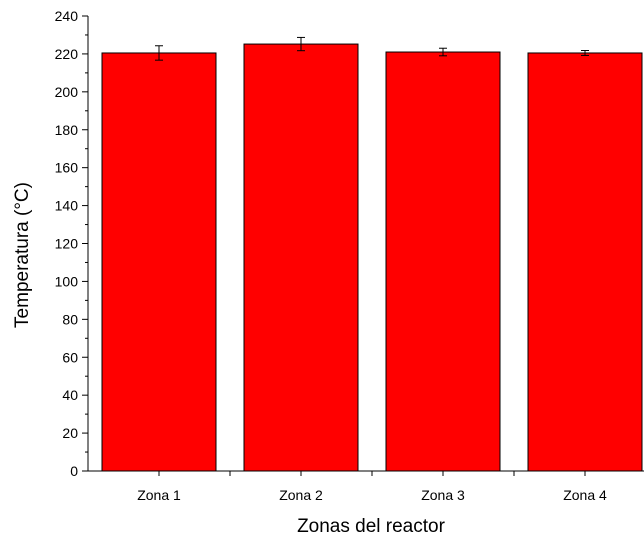  Describe the element at coordinates (70, 433) in the screenshot. I see `y-tick-label: 20` at that location.